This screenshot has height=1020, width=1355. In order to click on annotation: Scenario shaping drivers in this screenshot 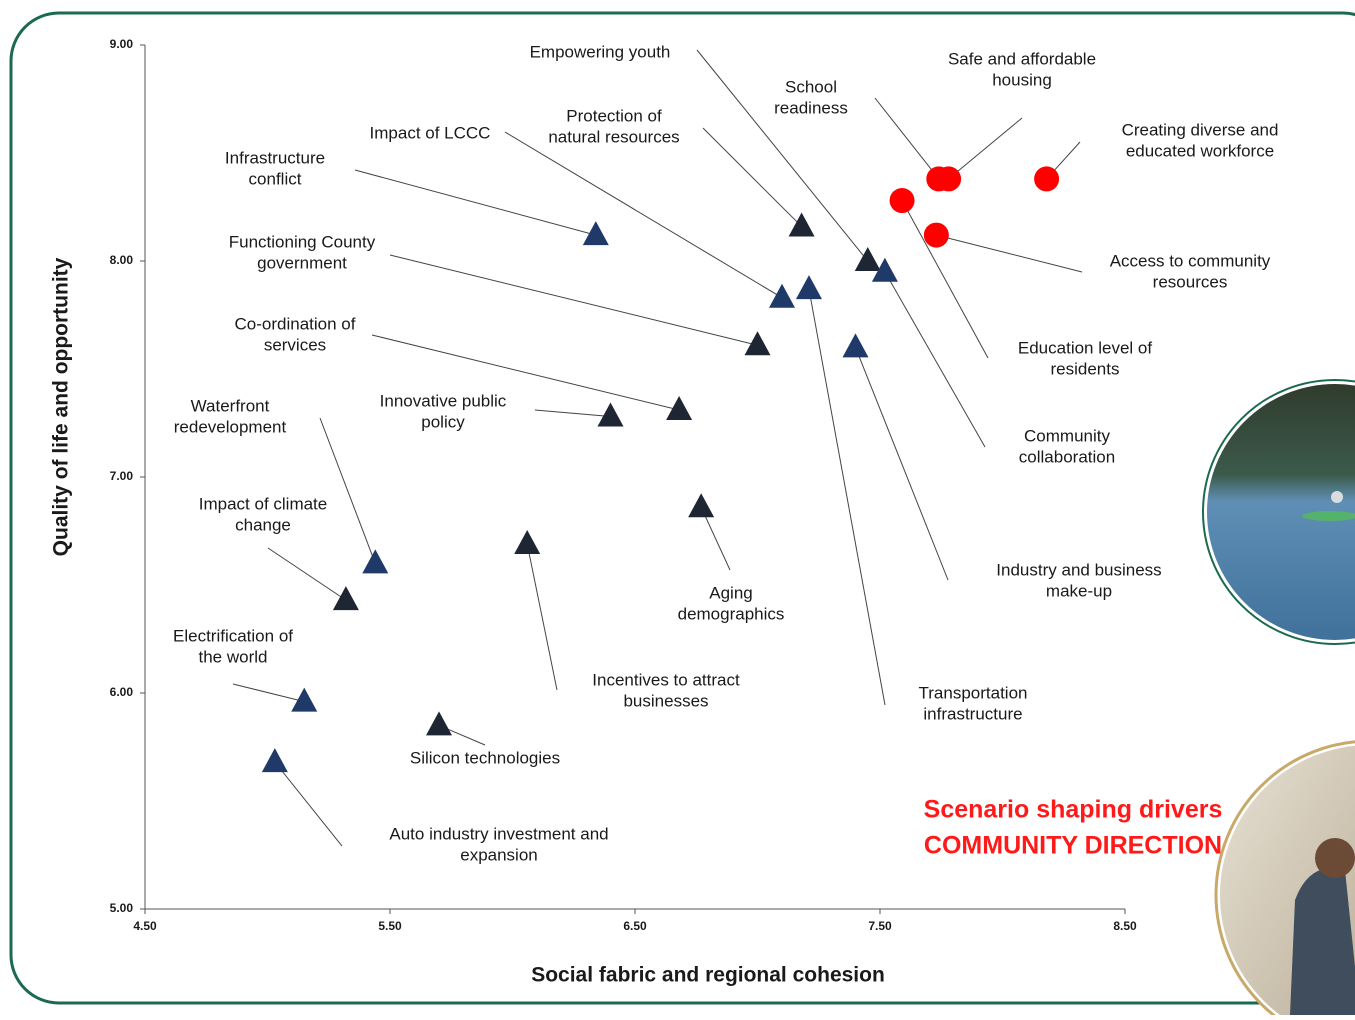, I will do `click(1073, 810)`.